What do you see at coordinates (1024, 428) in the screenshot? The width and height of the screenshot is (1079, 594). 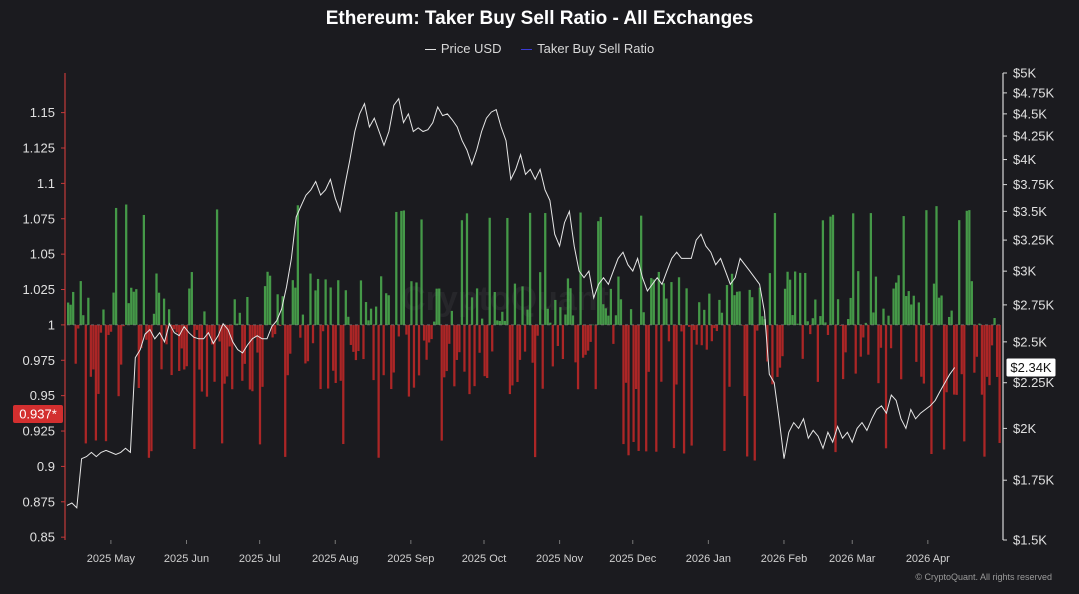 I see `right-tick-label: $2K` at bounding box center [1024, 428].